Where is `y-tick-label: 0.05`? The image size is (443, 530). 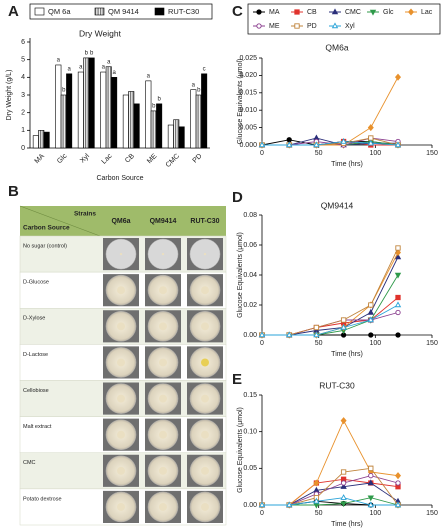
y-tick-label: 0.05 is located at coordinates (250, 468).